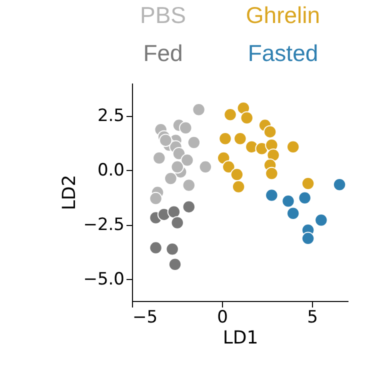 The height and width of the screenshot is (379, 386). Describe the element at coordinates (110, 170) in the screenshot. I see `y-tick-label: 0.0` at that location.